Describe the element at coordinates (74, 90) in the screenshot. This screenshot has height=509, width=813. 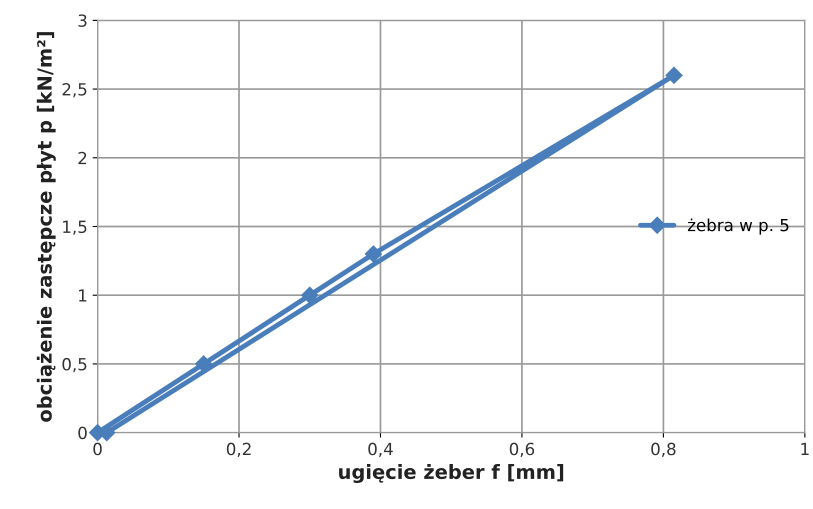
I see `y-tick-label: 2,5` at that location.